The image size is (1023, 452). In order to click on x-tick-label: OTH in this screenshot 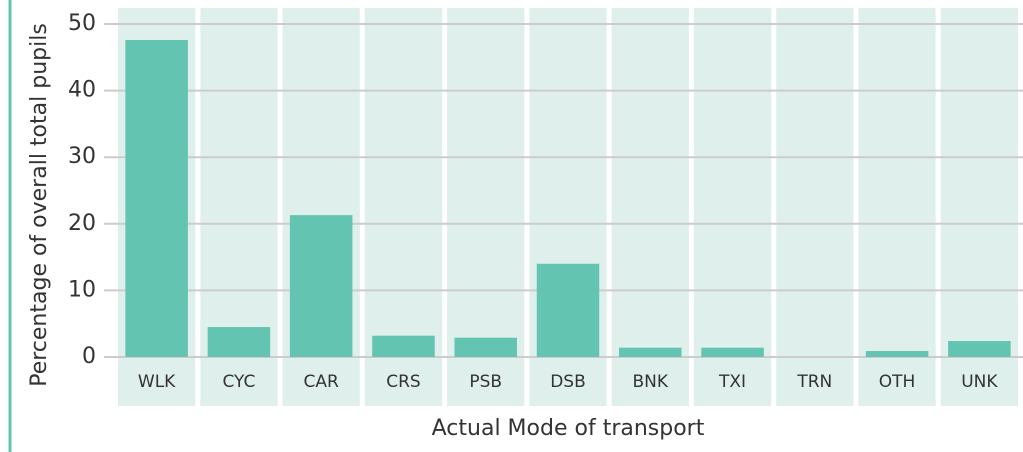, I will do `click(897, 382)`.